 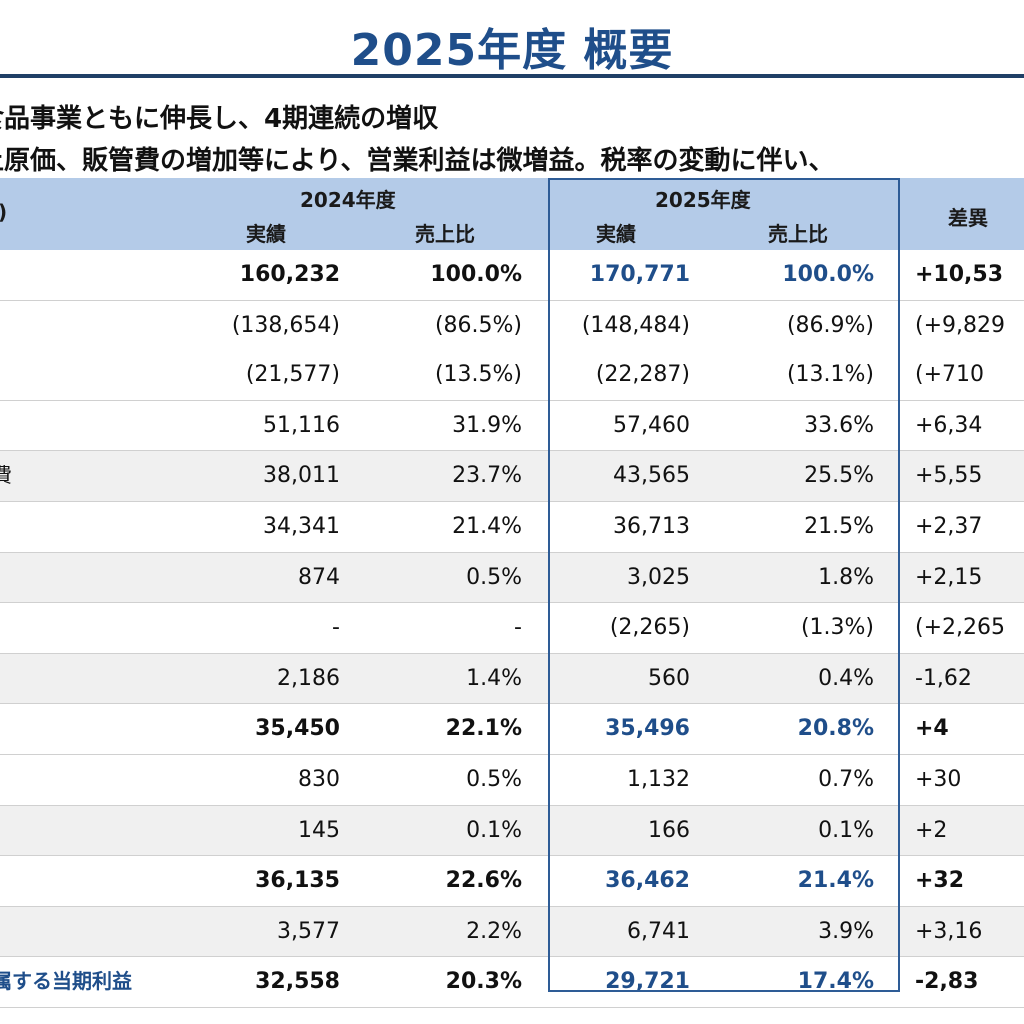 What do you see at coordinates (494, 830) in the screenshot?
I see `cell-2024-ratio: 0.1%` at bounding box center [494, 830].